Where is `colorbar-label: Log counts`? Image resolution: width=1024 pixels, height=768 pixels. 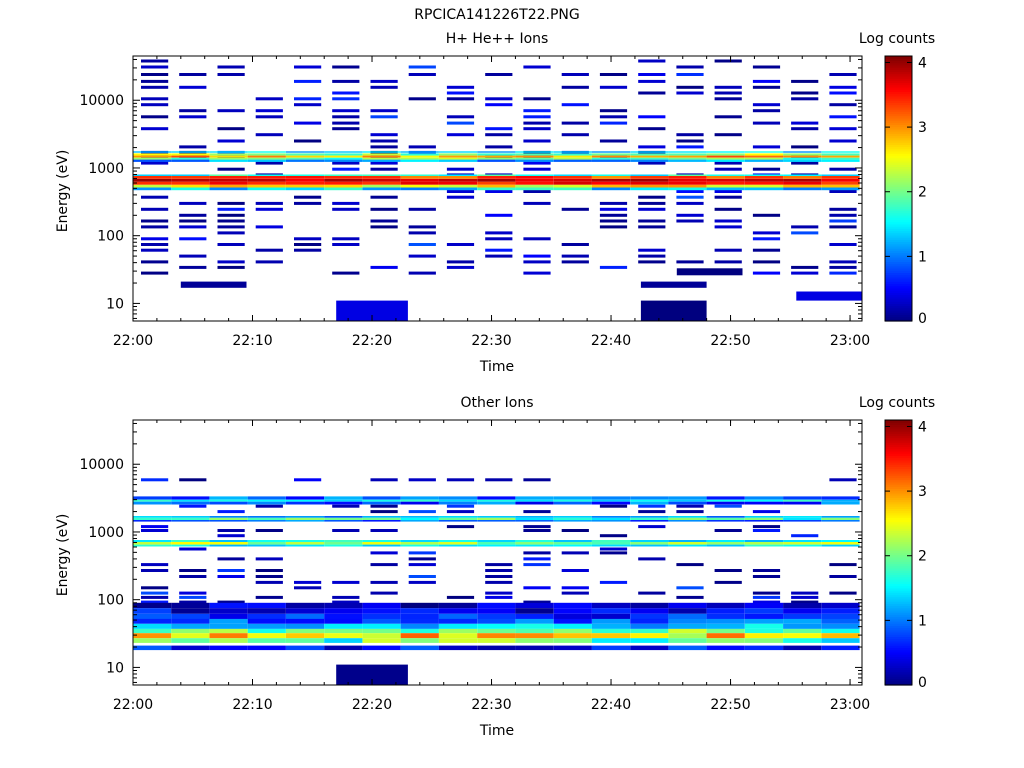 colorbar-label: Log counts is located at coordinates (897, 403).